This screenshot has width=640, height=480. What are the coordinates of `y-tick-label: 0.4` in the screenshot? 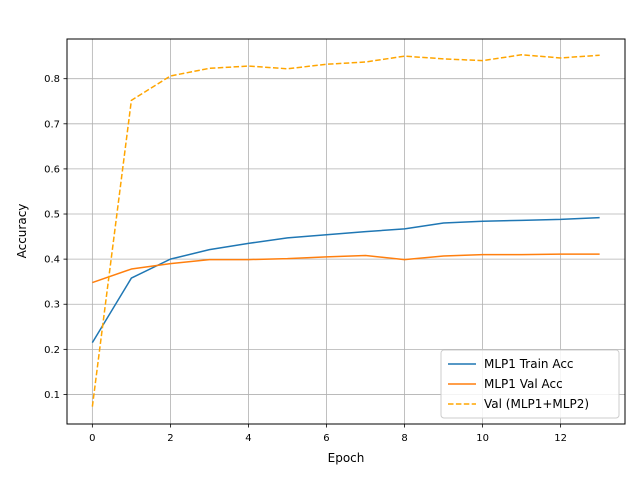 It's located at (52, 260).